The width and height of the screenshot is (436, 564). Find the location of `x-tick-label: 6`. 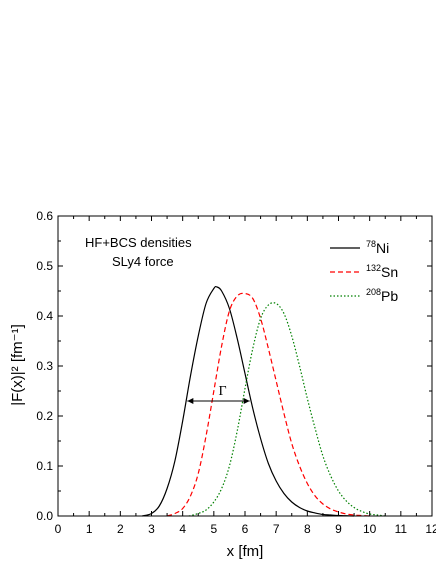

x-tick-label: 6 is located at coordinates (245, 529).